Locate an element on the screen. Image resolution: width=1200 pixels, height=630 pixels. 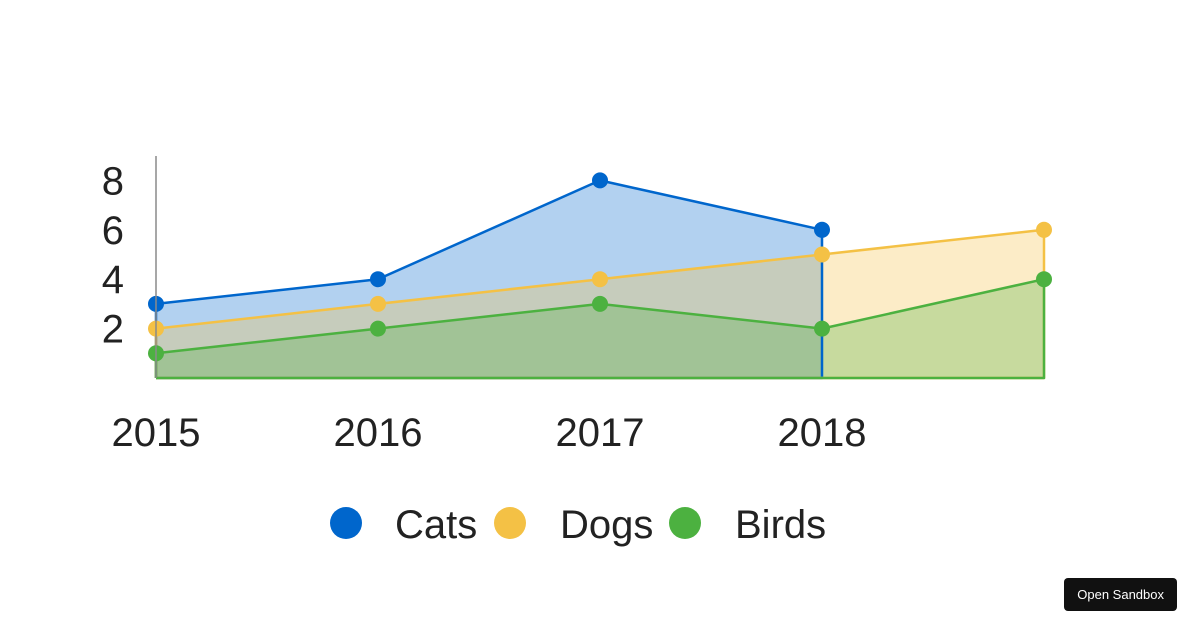
y-tick-labels: 2 4 6 8 is located at coordinates (113, 255).